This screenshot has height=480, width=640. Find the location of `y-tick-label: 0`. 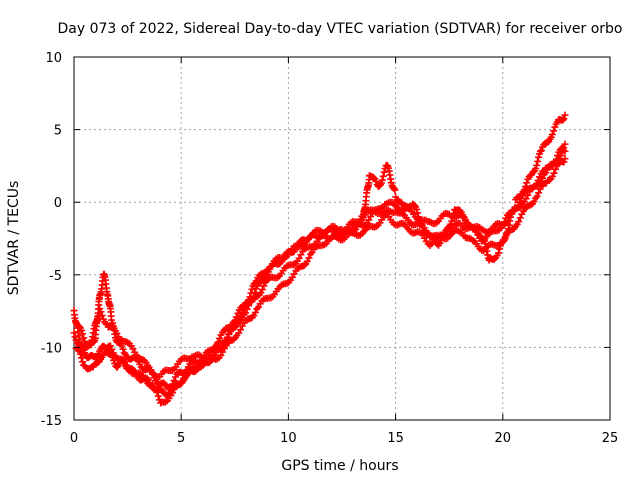

y-tick-label: 0 is located at coordinates (58, 203).